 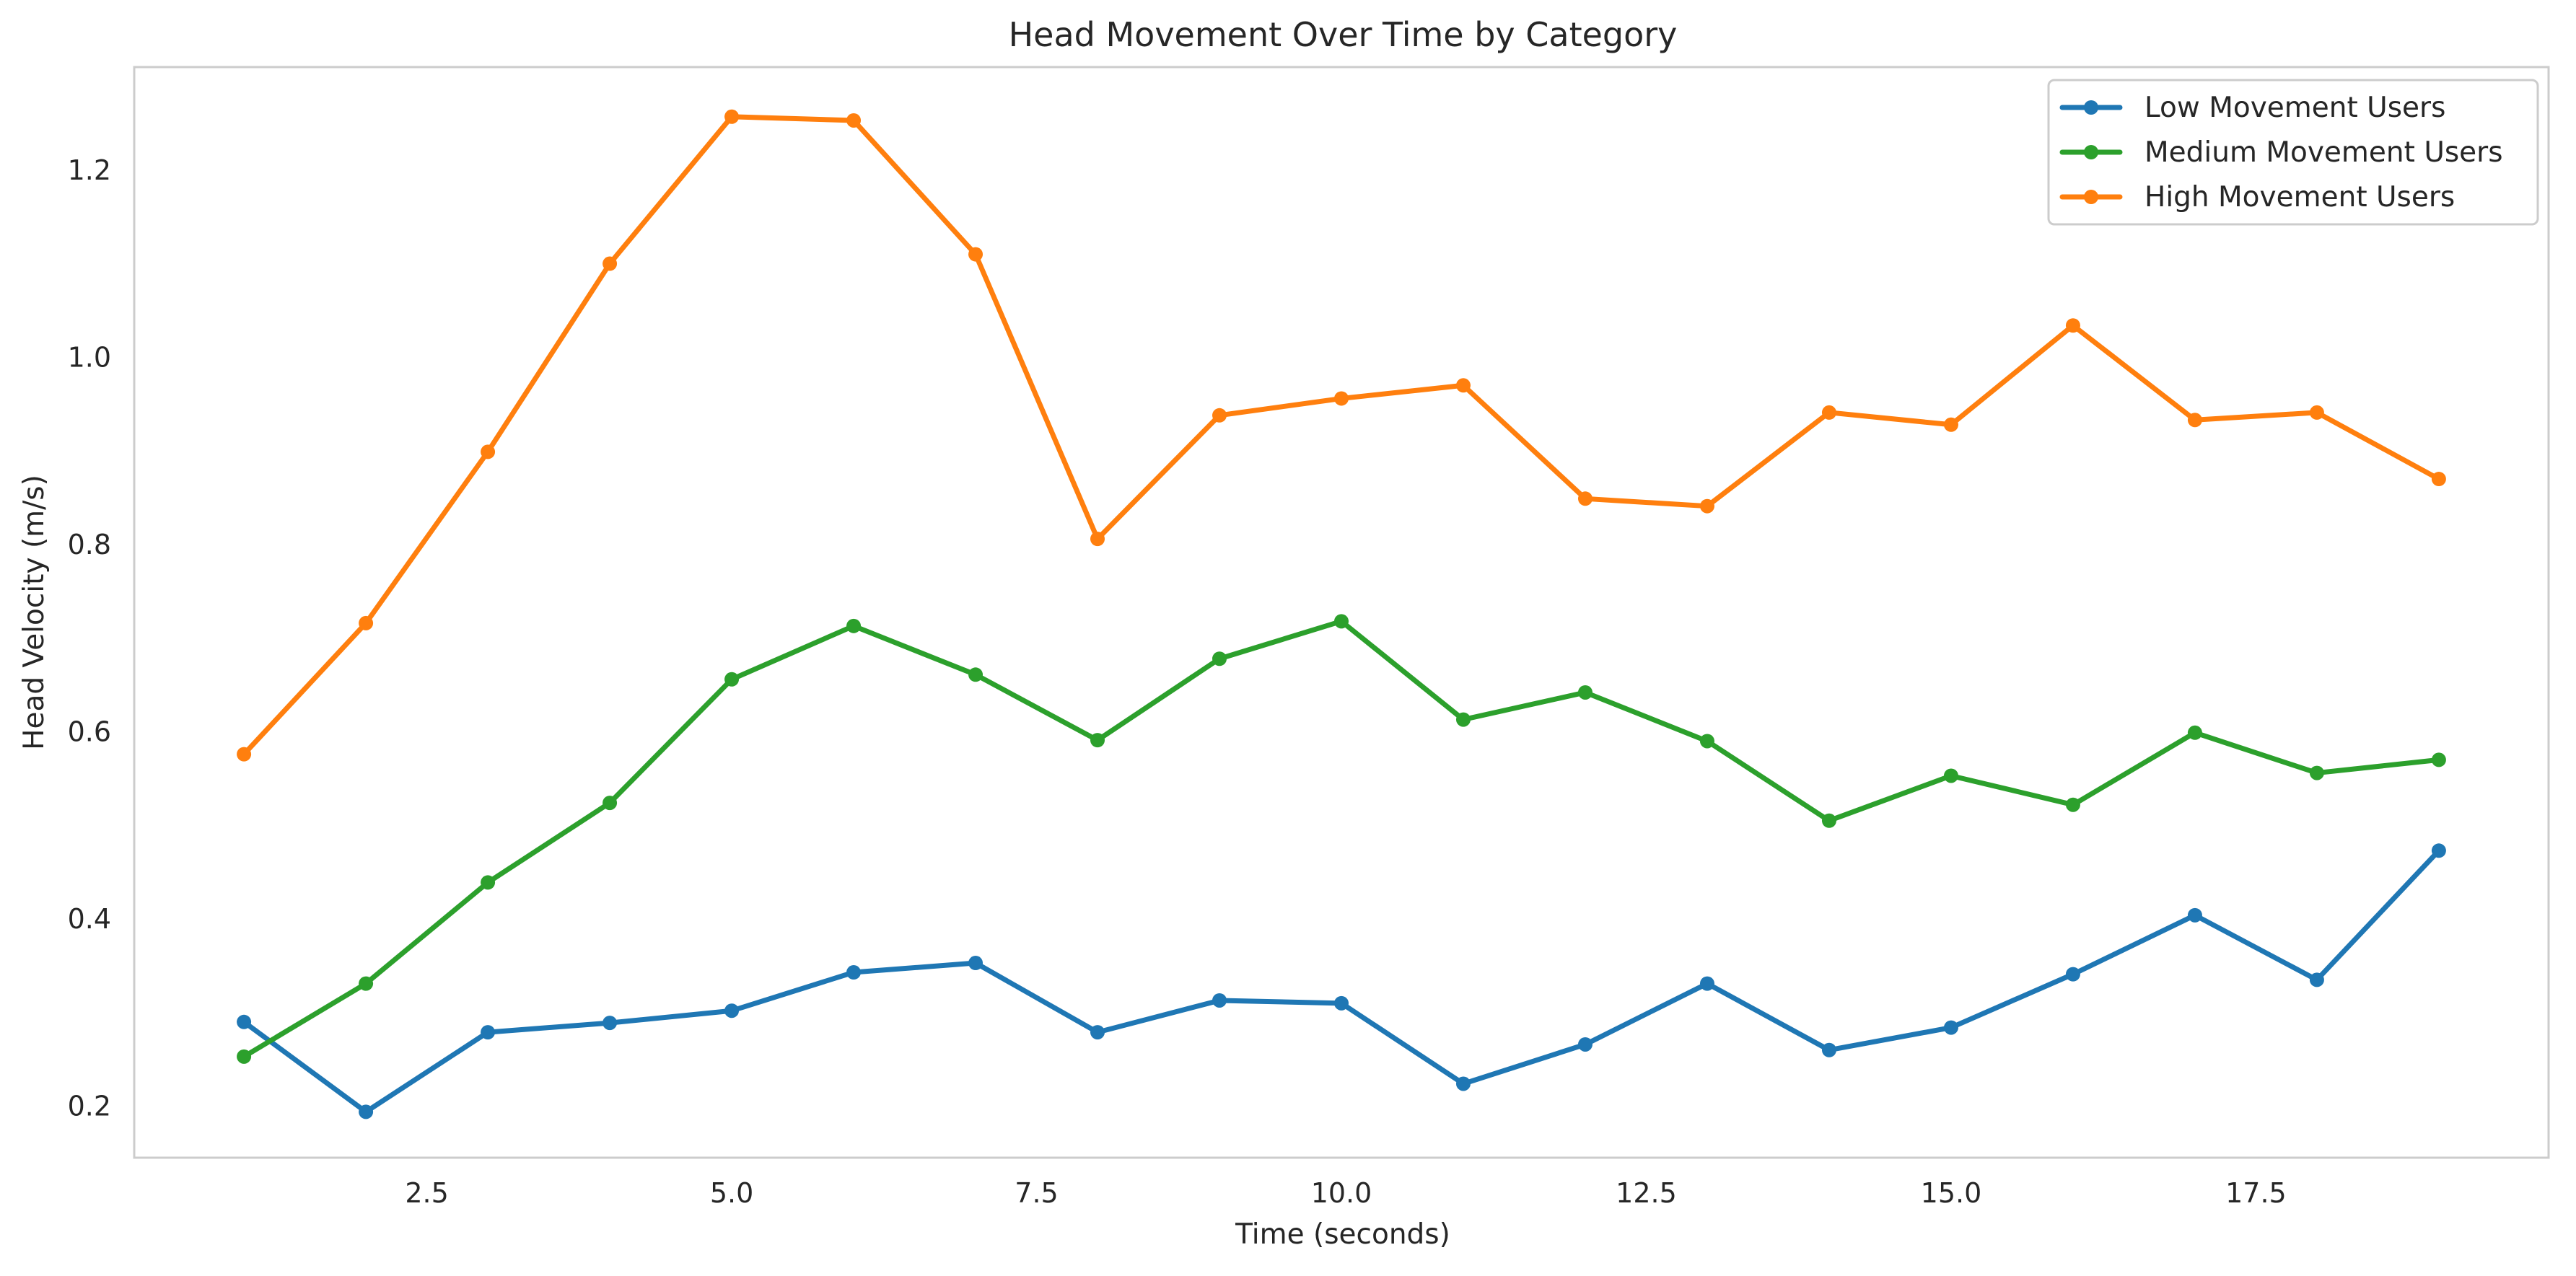 What do you see at coordinates (2300, 197) in the screenshot?
I see `legend-label: High Movement Users` at bounding box center [2300, 197].